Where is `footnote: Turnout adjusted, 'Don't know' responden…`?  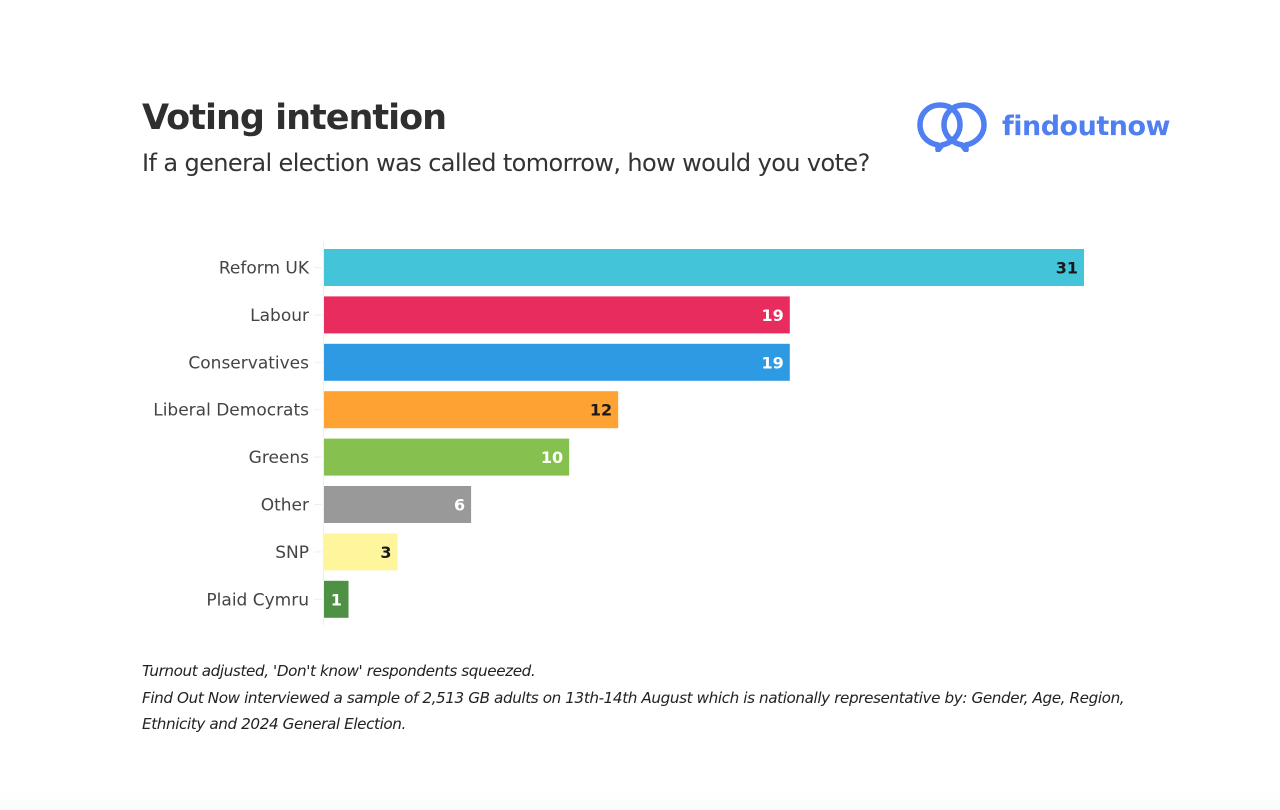 footnote: Turnout adjusted, 'Don't know' responden… is located at coordinates (652, 698).